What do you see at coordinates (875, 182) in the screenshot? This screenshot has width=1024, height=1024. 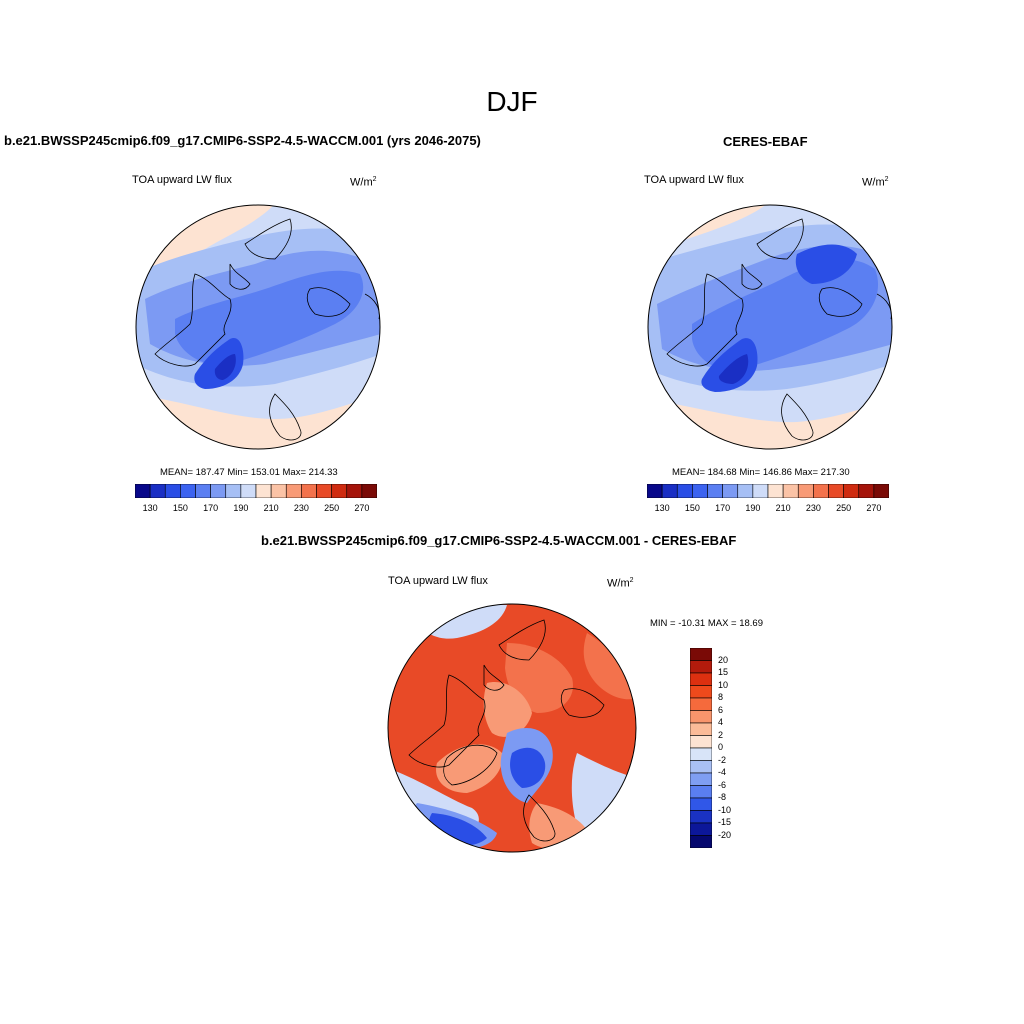 I see `obs-units-label: W/m2` at bounding box center [875, 182].